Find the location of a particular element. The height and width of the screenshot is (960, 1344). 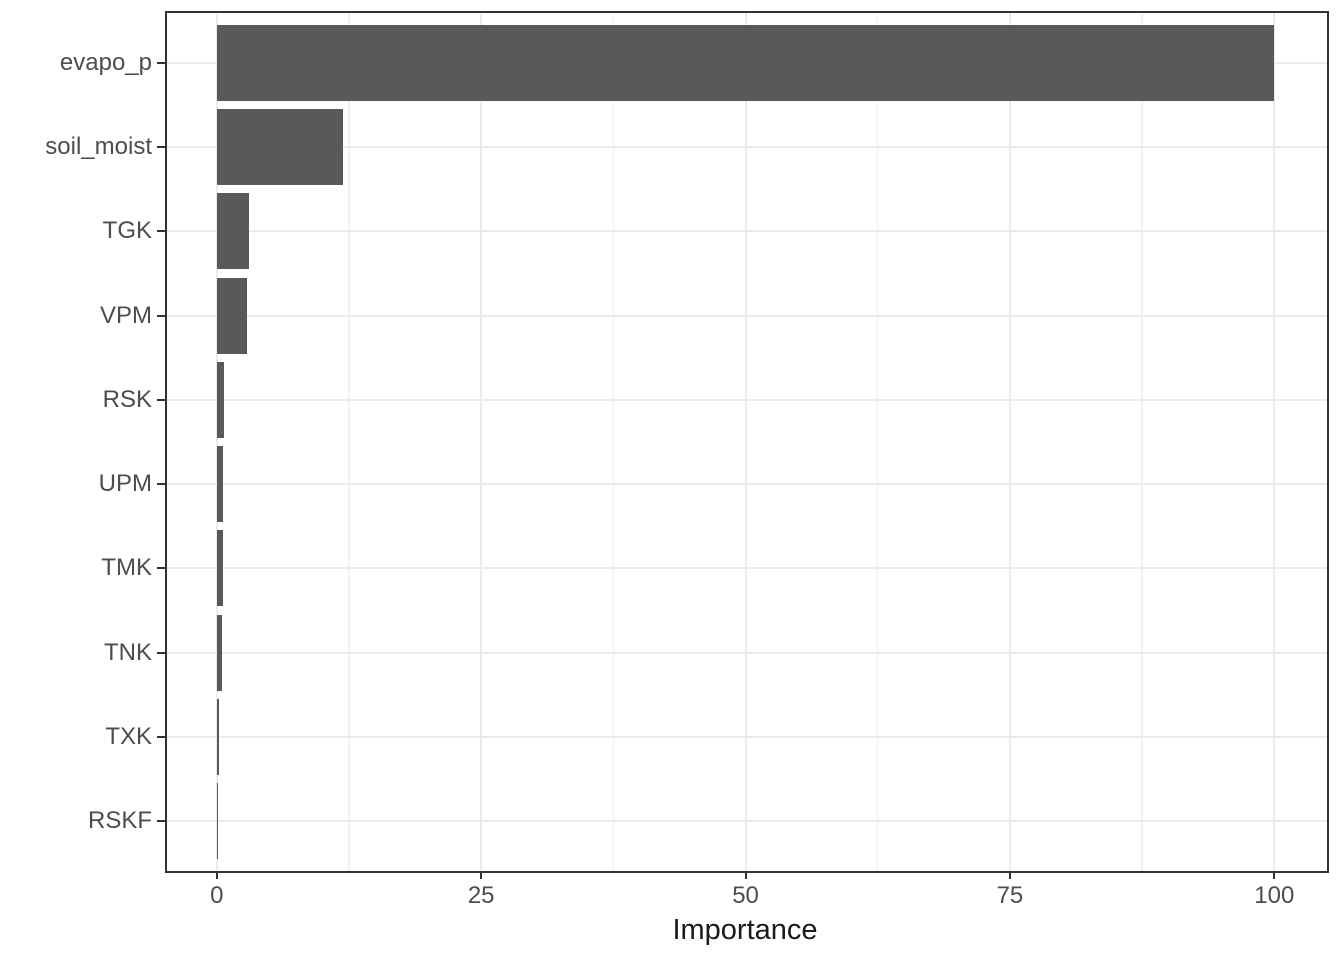

x-tick-label-0: 0 is located at coordinates (217, 895).